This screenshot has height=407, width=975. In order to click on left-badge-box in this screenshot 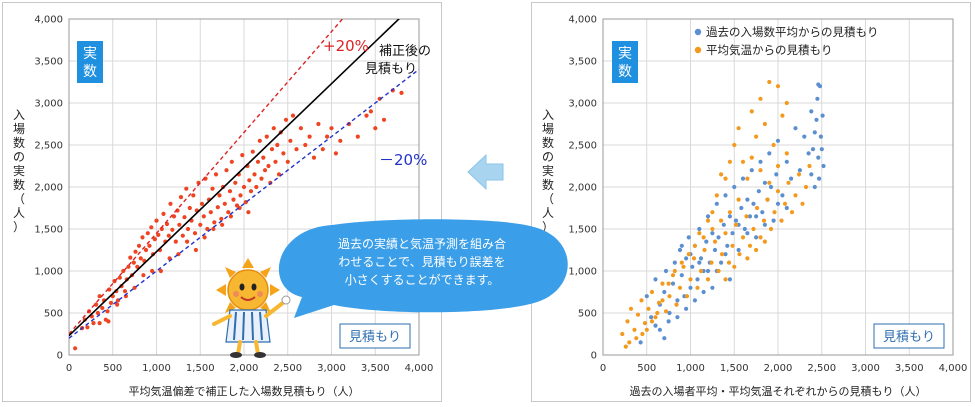, I will do `click(90, 62)`.